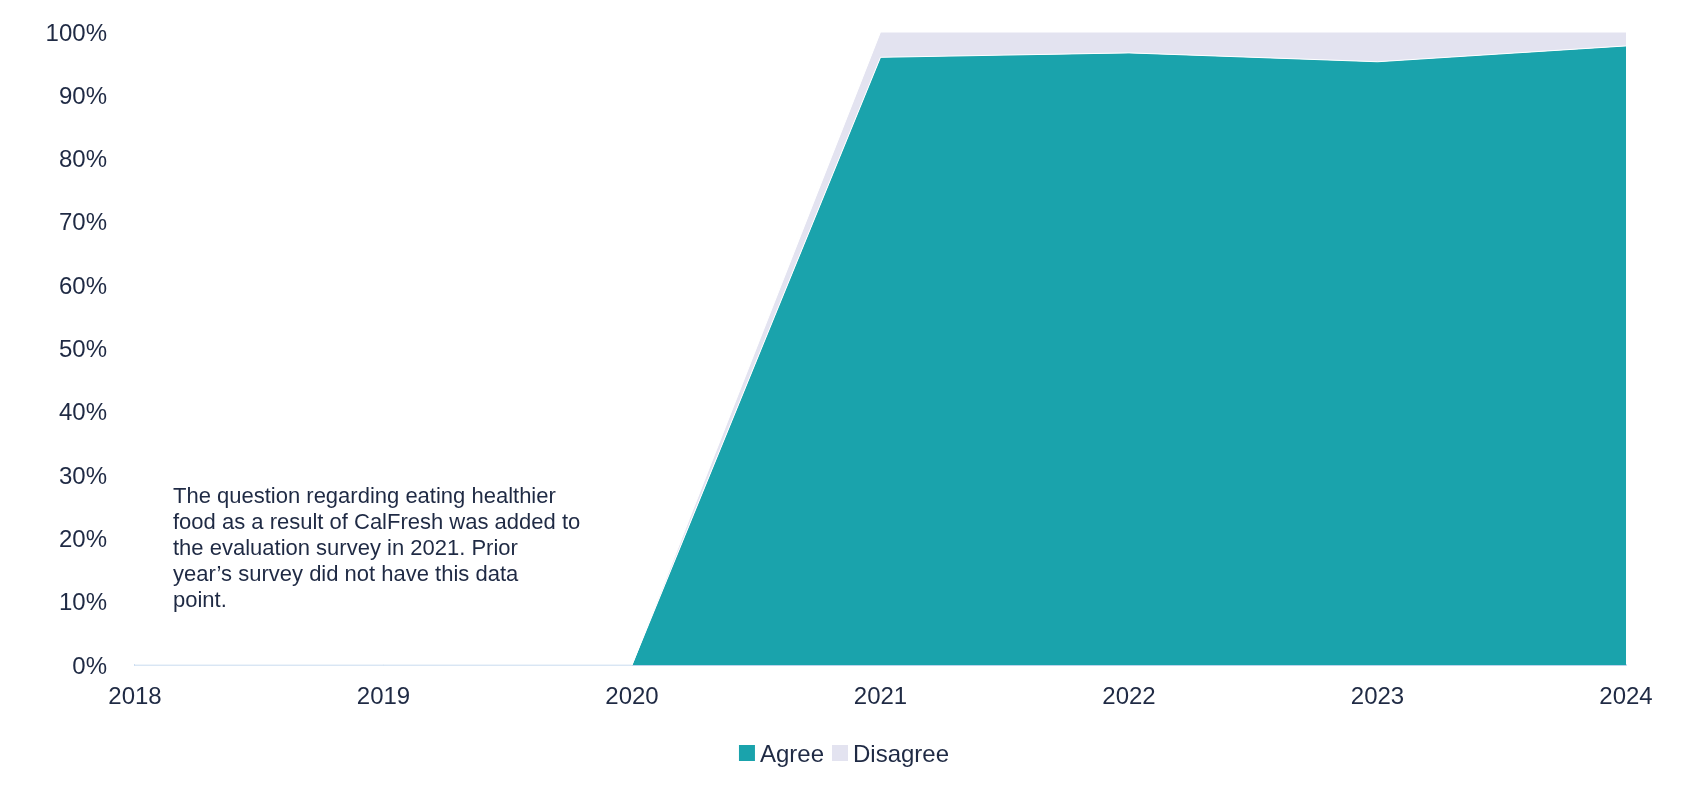 This screenshot has height=788, width=1688. I want to click on x-tick-label: 2022, so click(1129, 695).